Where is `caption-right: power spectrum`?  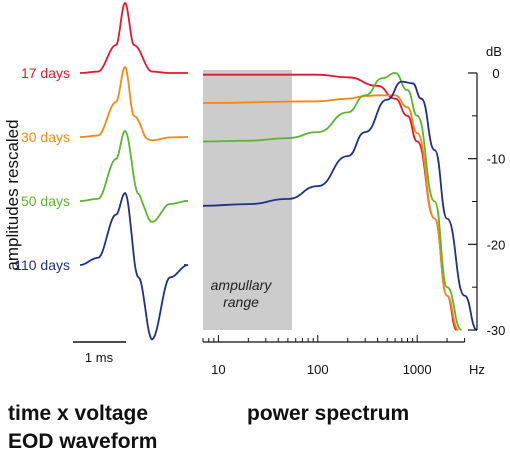 caption-right: power spectrum is located at coordinates (328, 413).